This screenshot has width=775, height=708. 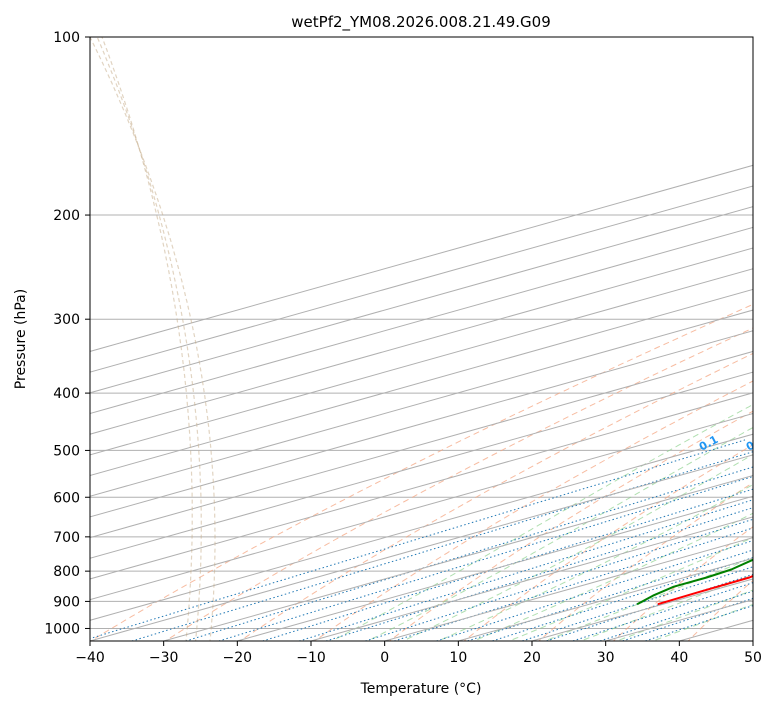 What do you see at coordinates (421, 689) in the screenshot?
I see `x-axis-label: Temperature (°C)` at bounding box center [421, 689].